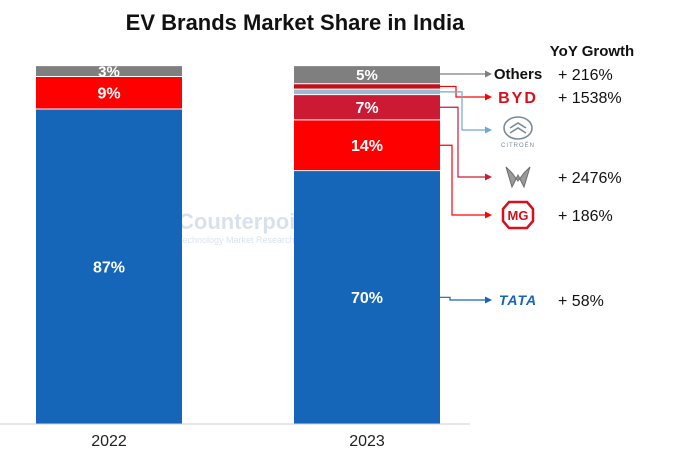  What do you see at coordinates (557, 215) in the screenshot?
I see `brand-mg: MG + 186%` at bounding box center [557, 215].